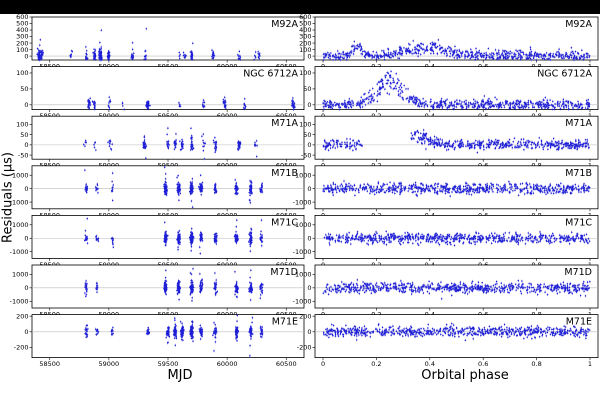  I want to click on panel-title: M92A, so click(578, 24).